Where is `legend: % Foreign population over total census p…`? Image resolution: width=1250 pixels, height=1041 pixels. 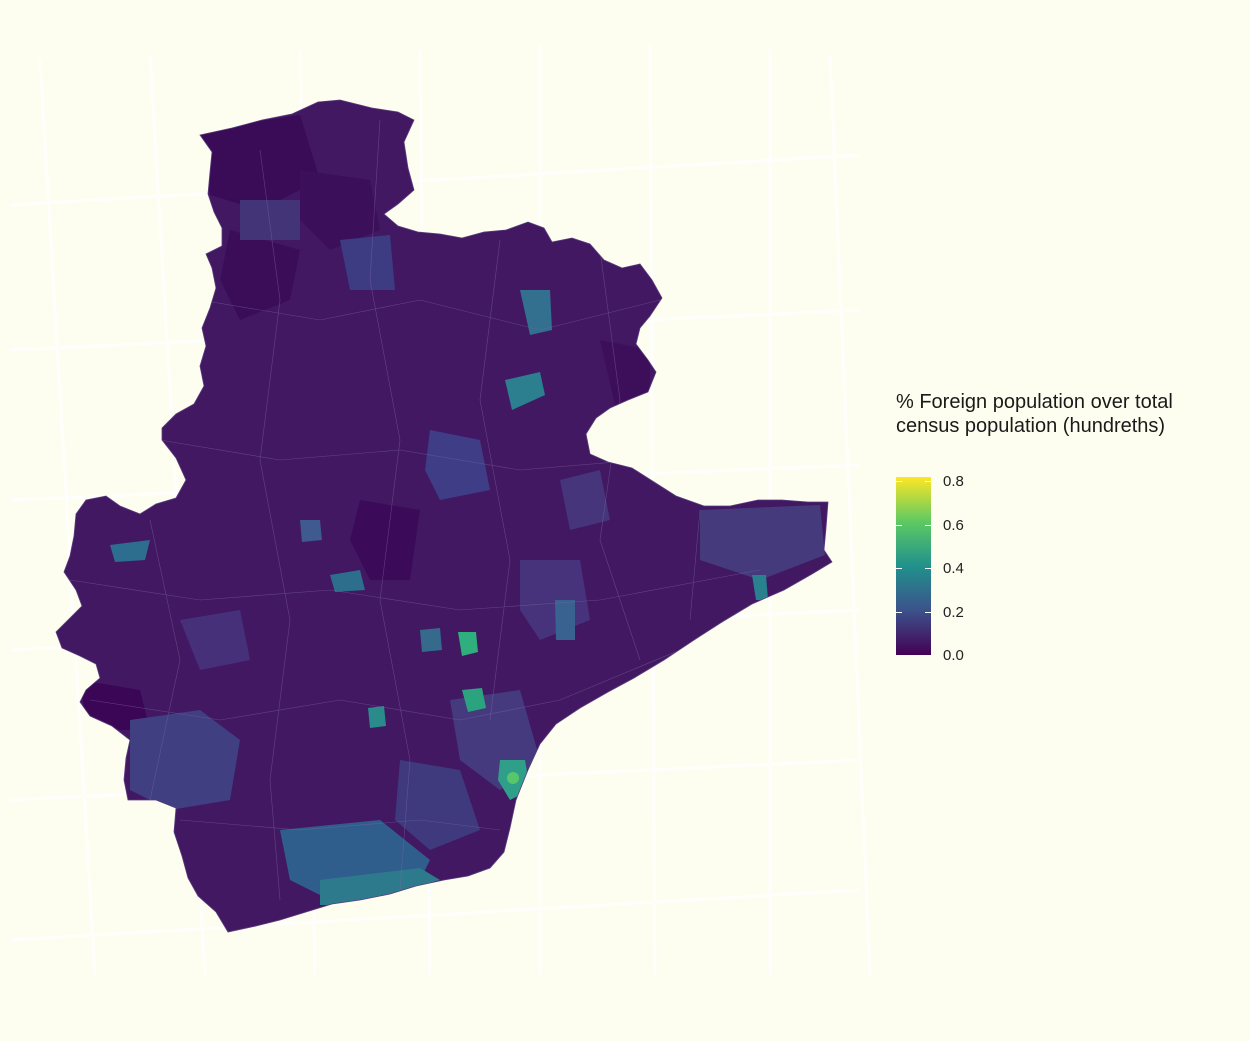 legend: % Foreign population over total census p… is located at coordinates (1066, 526).